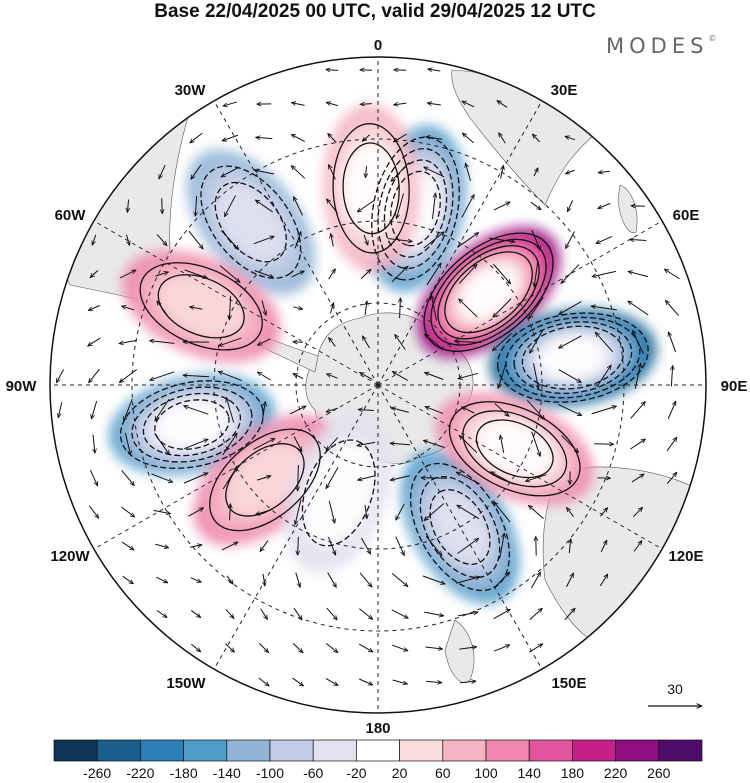 The height and width of the screenshot is (783, 750). I want to click on reference-vector-value: 30, so click(675, 689).